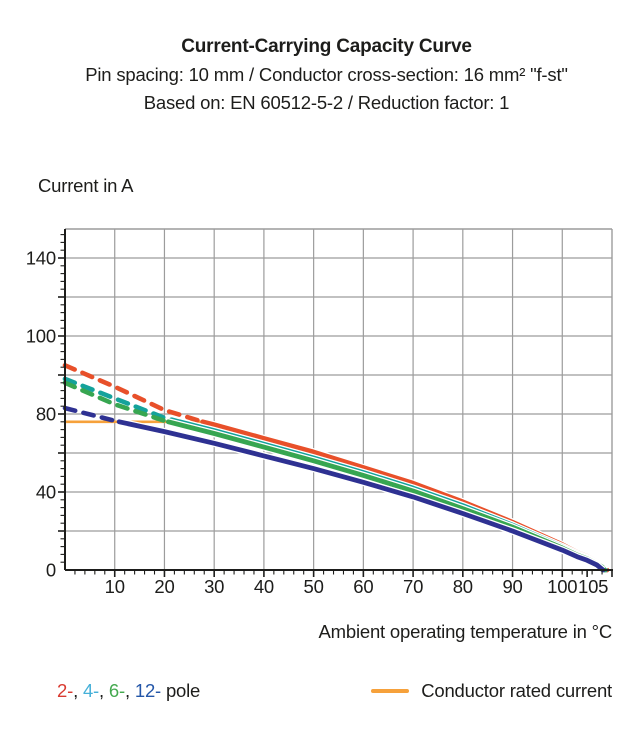 The width and height of the screenshot is (641, 752). Describe the element at coordinates (92, 415) in the screenshot. I see `curve-12-pole-dashed` at that location.